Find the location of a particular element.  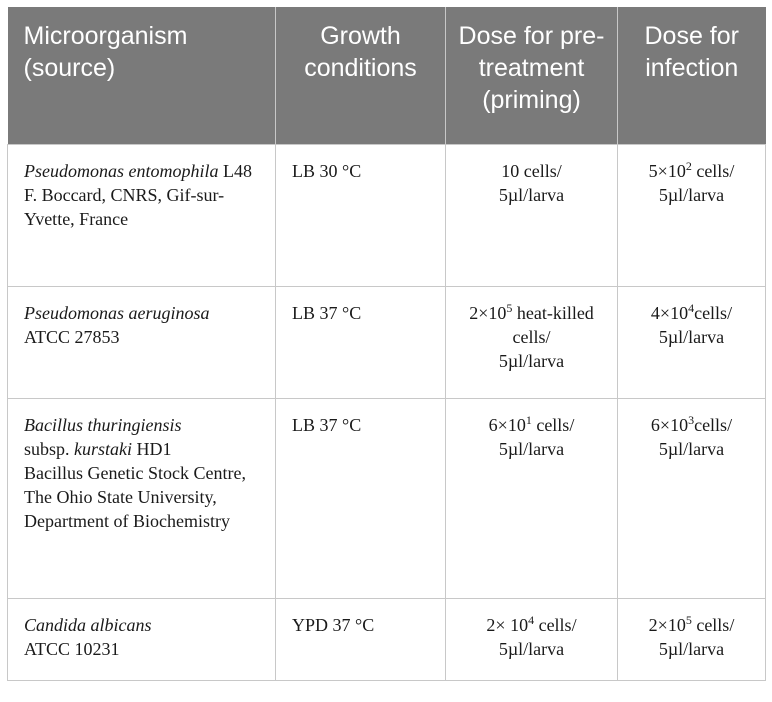

priming-value: 2×10 is located at coordinates (488, 312).